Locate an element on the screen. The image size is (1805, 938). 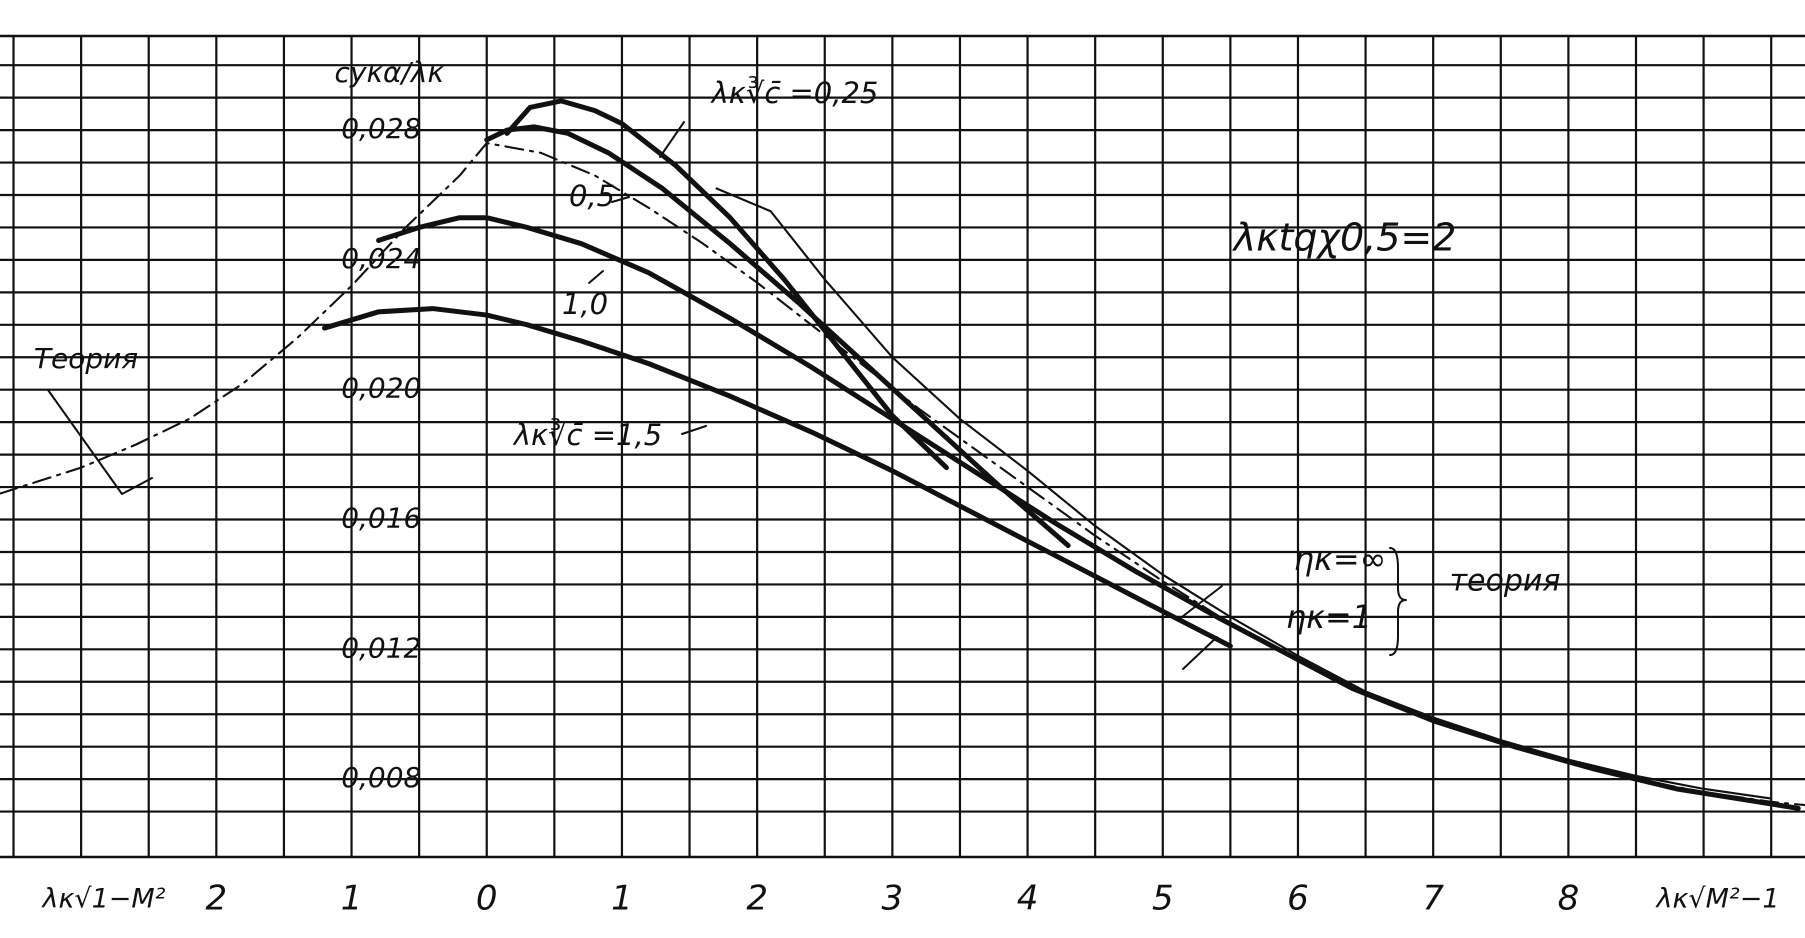
parameter-label: λκtqχ0,5=2 is located at coordinates (1344, 238).